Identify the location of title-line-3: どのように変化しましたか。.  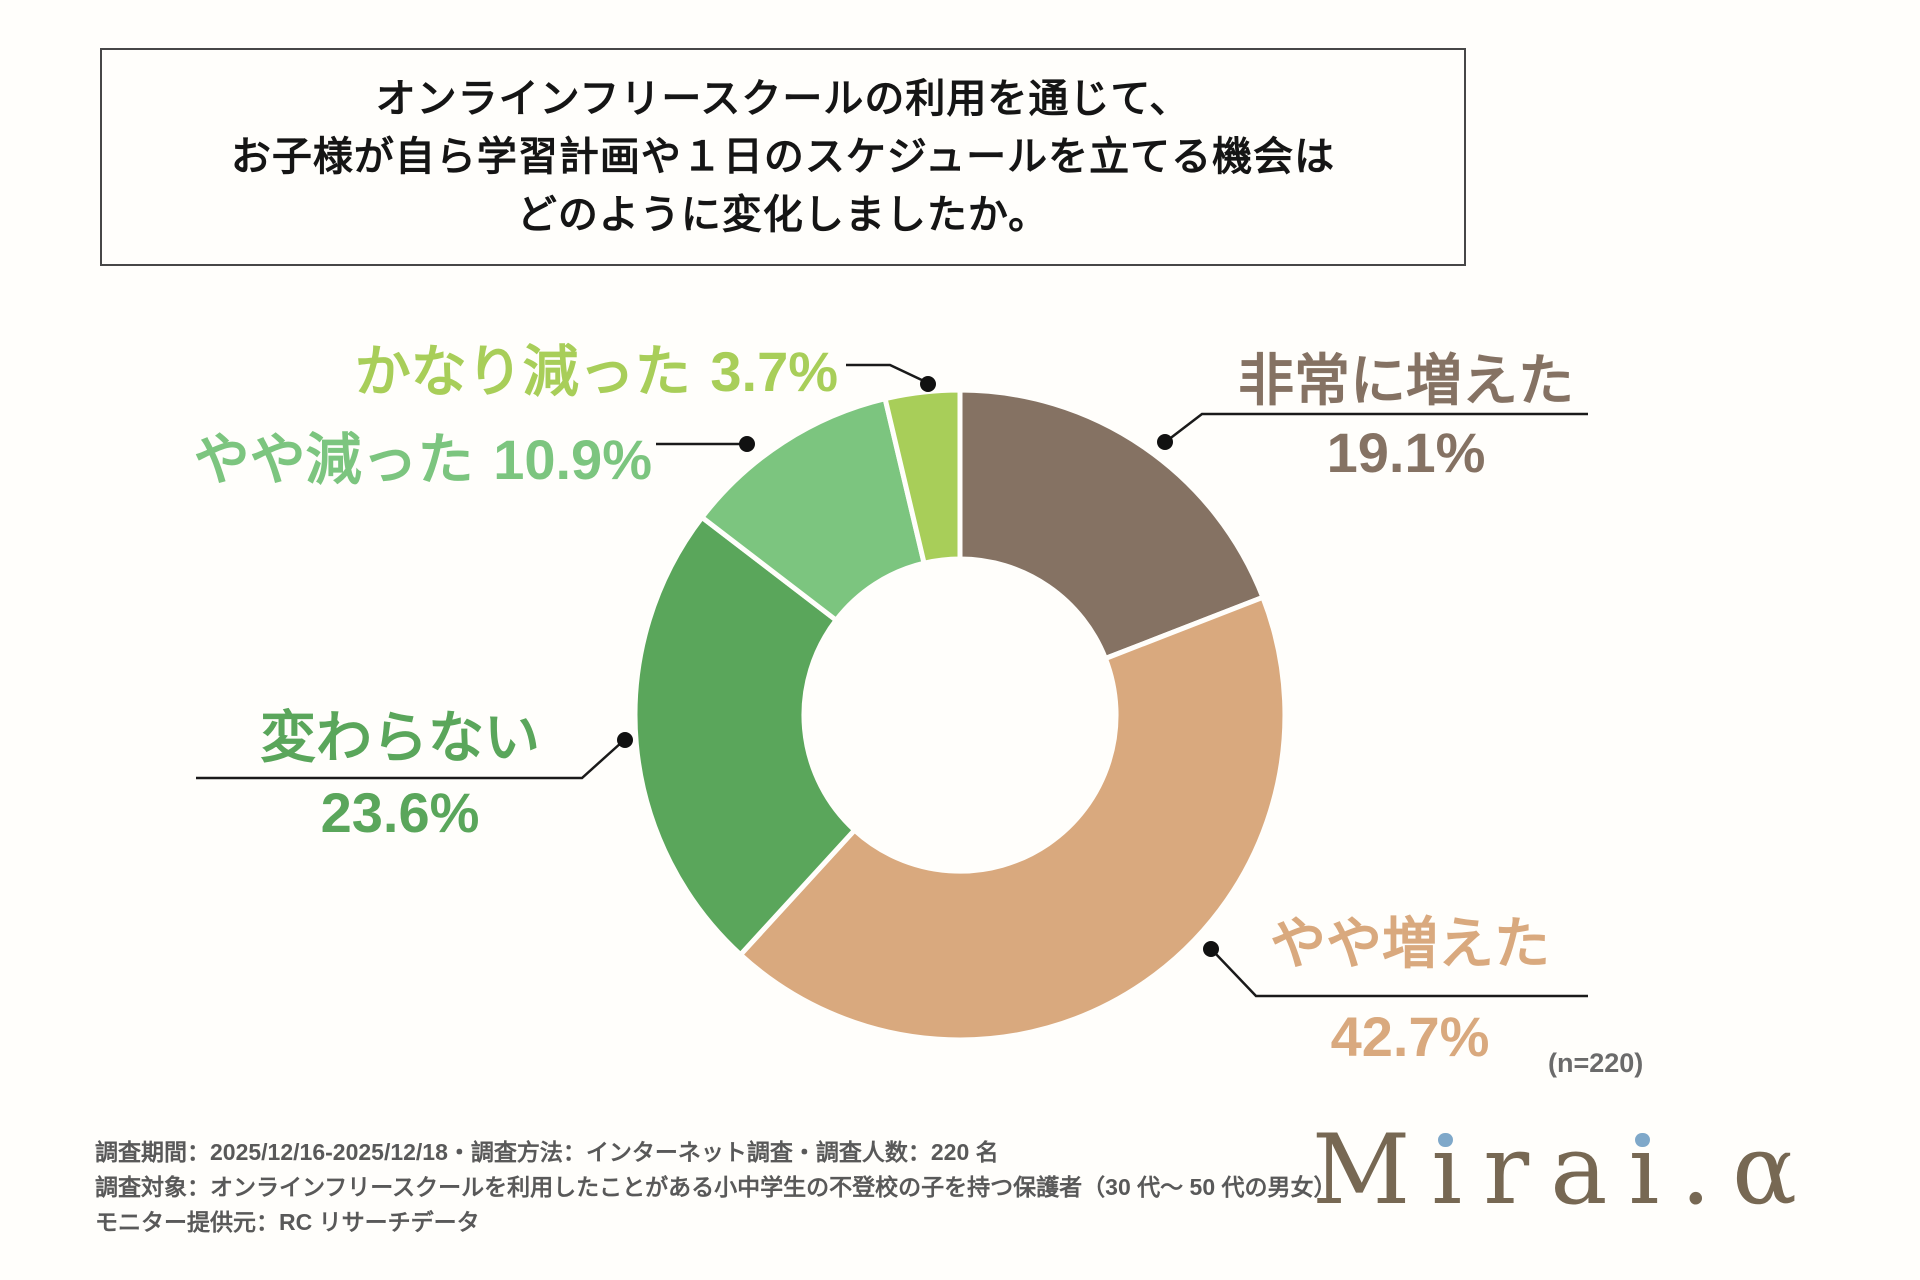
(783, 215).